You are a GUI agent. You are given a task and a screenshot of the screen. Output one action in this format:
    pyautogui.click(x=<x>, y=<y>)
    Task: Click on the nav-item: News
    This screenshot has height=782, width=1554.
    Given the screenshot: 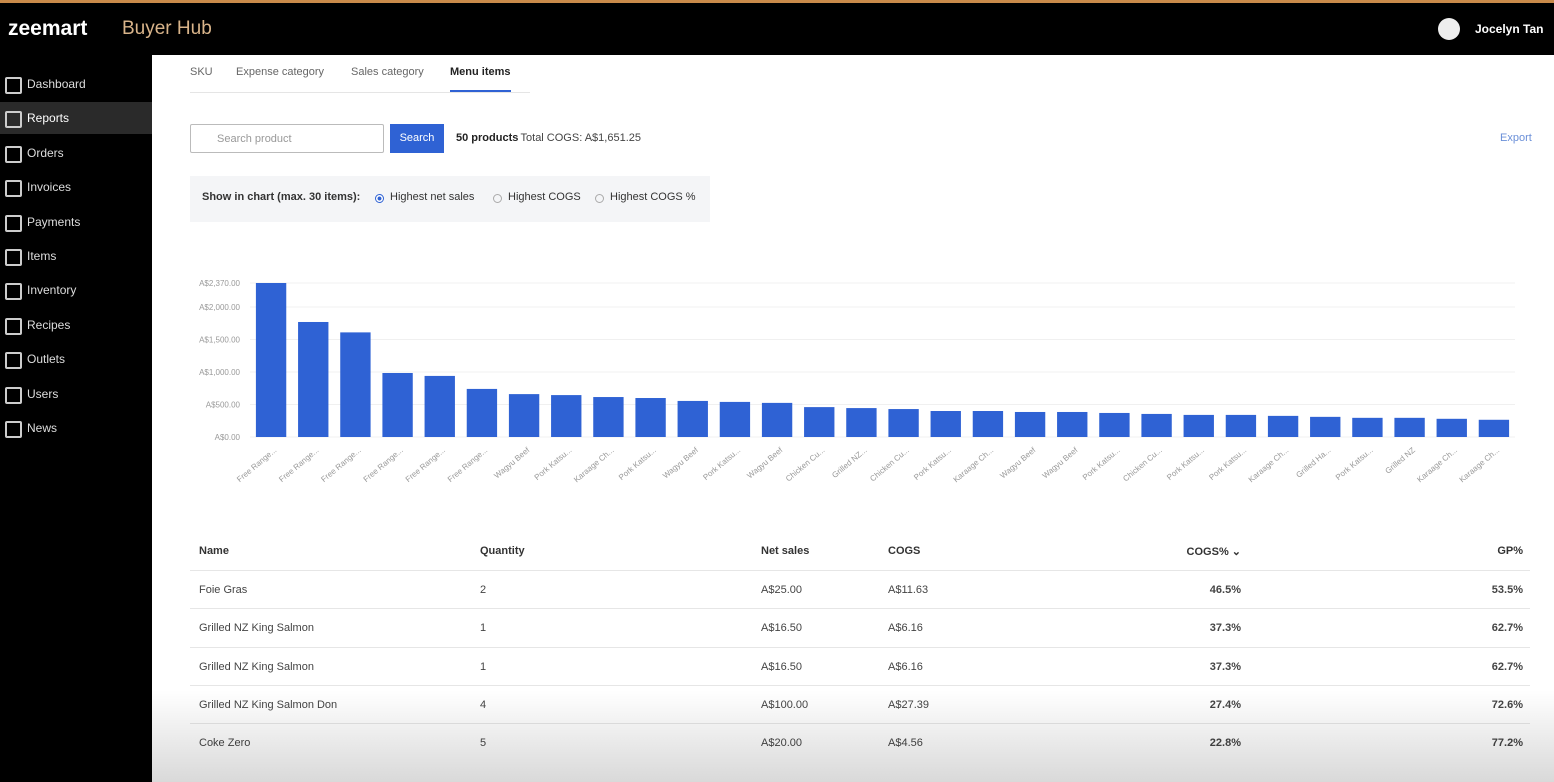 What is the action you would take?
    pyautogui.click(x=76, y=428)
    